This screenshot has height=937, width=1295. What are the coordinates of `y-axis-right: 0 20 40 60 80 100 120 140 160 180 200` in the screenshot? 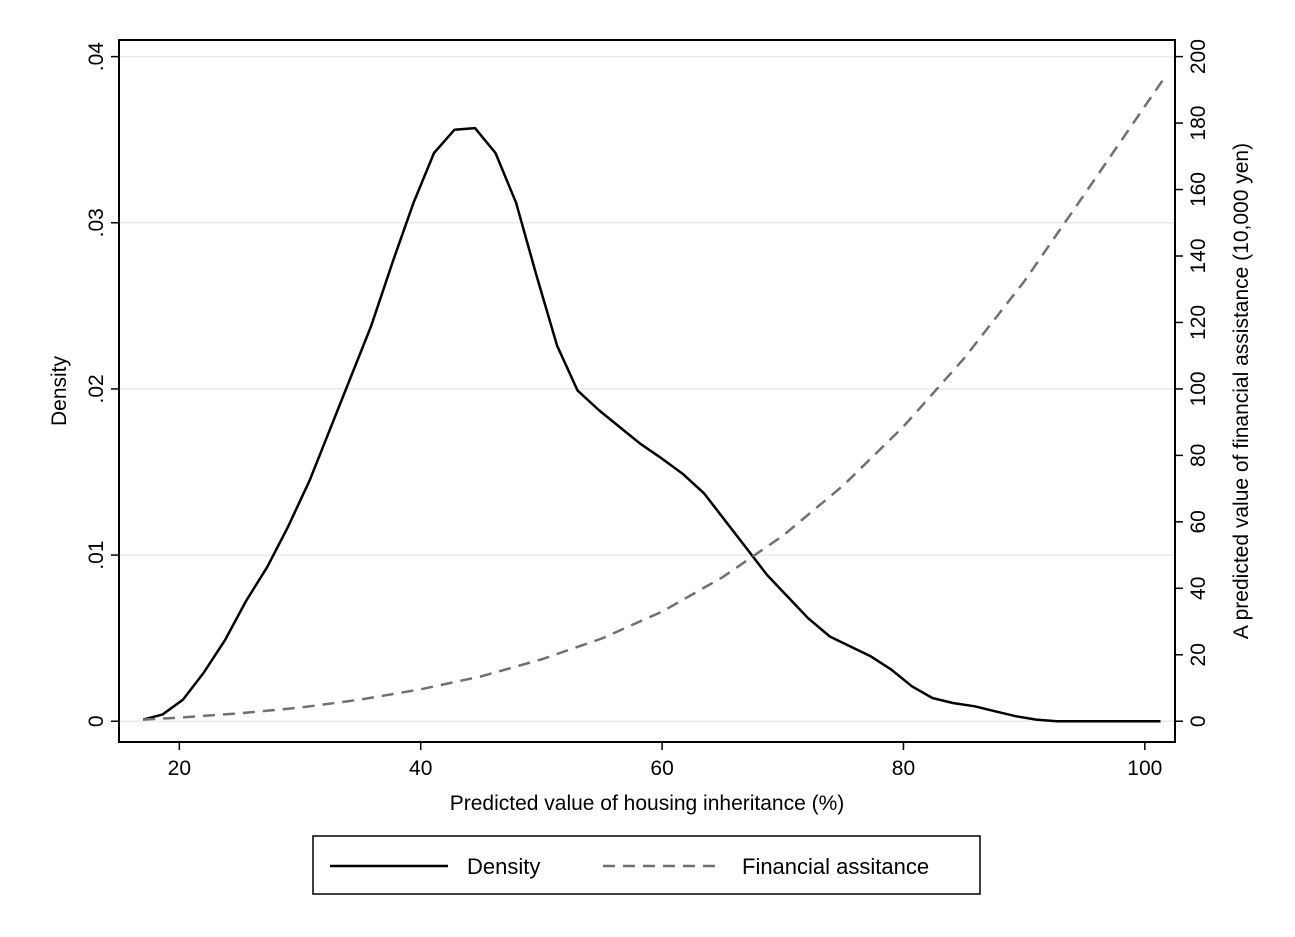 It's located at (1192, 383).